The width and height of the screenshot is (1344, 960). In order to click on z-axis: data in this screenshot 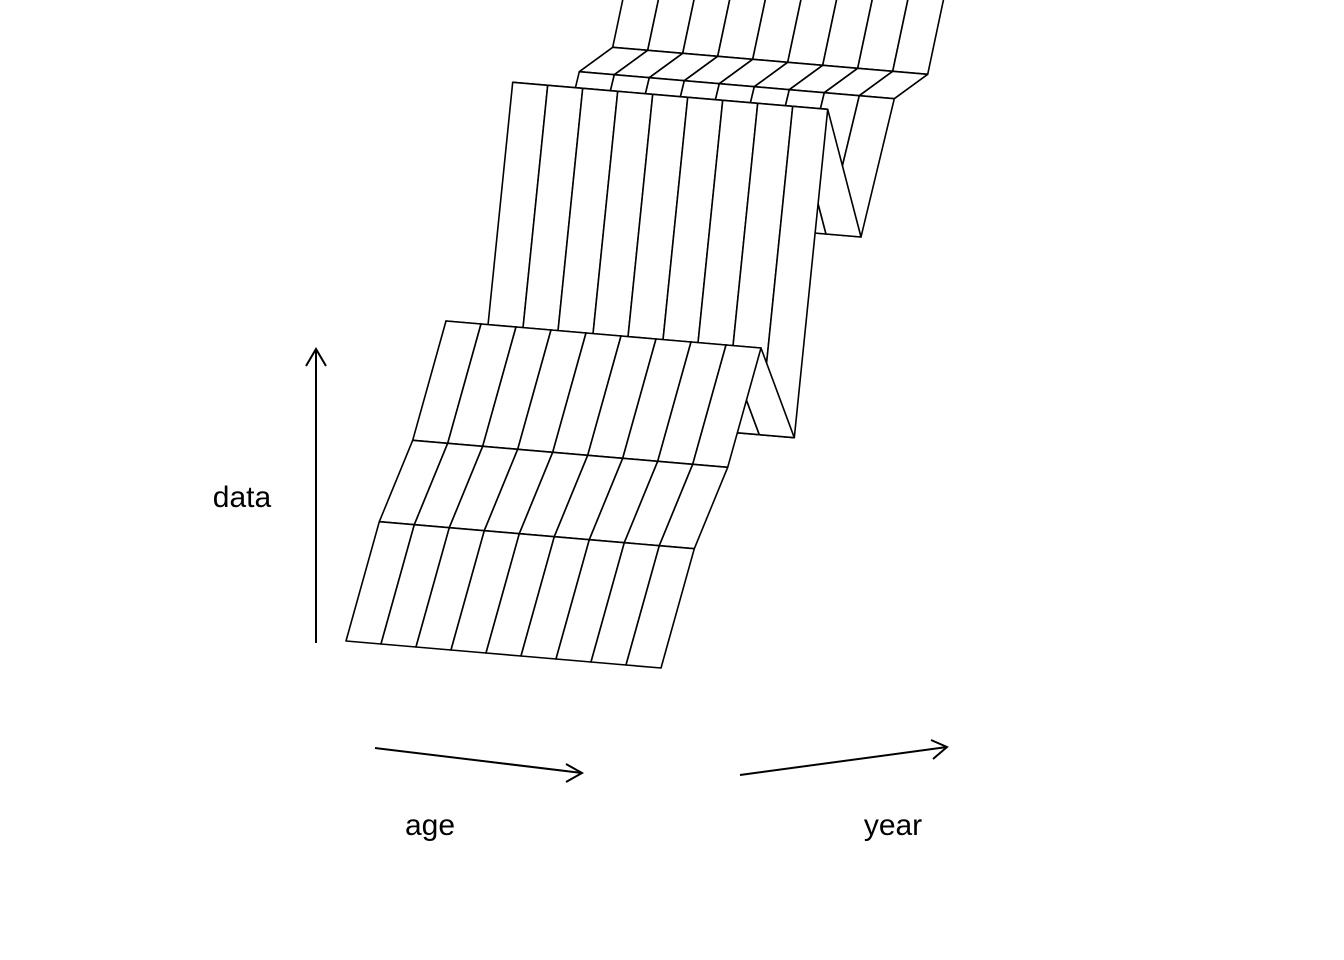, I will do `click(270, 495)`.